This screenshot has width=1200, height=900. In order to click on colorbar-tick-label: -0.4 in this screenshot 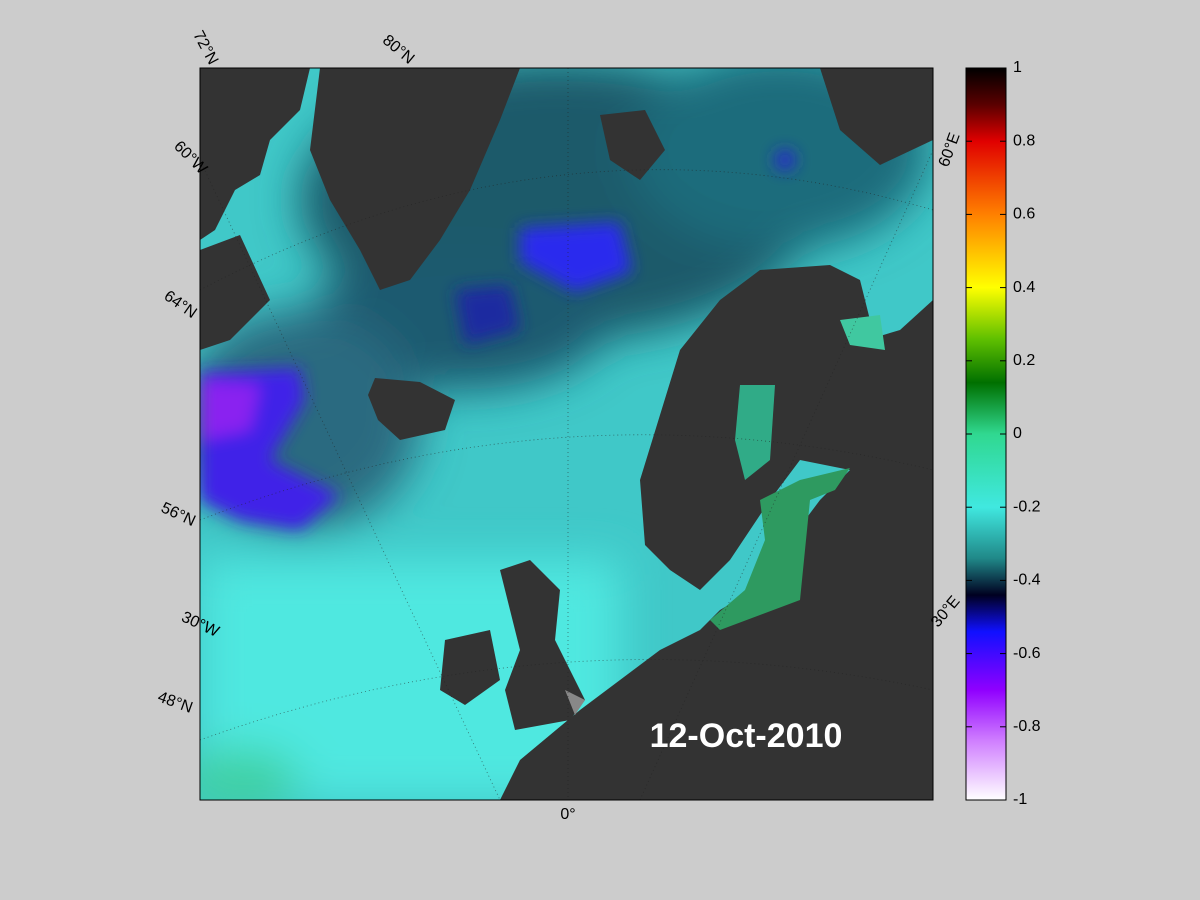, I will do `click(1027, 580)`.